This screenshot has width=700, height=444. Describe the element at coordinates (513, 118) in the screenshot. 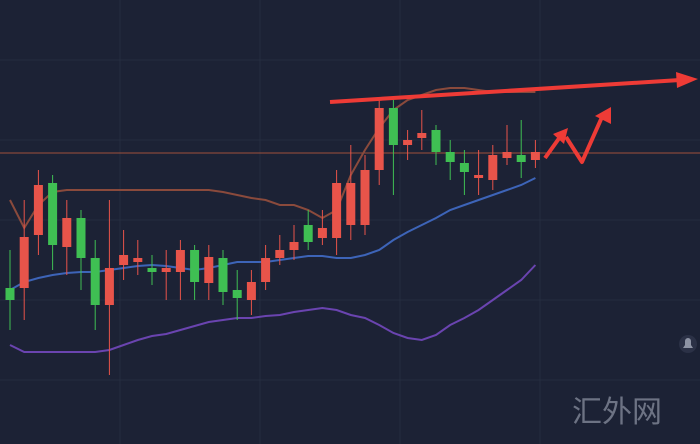

I see `annotation-arrows` at that location.